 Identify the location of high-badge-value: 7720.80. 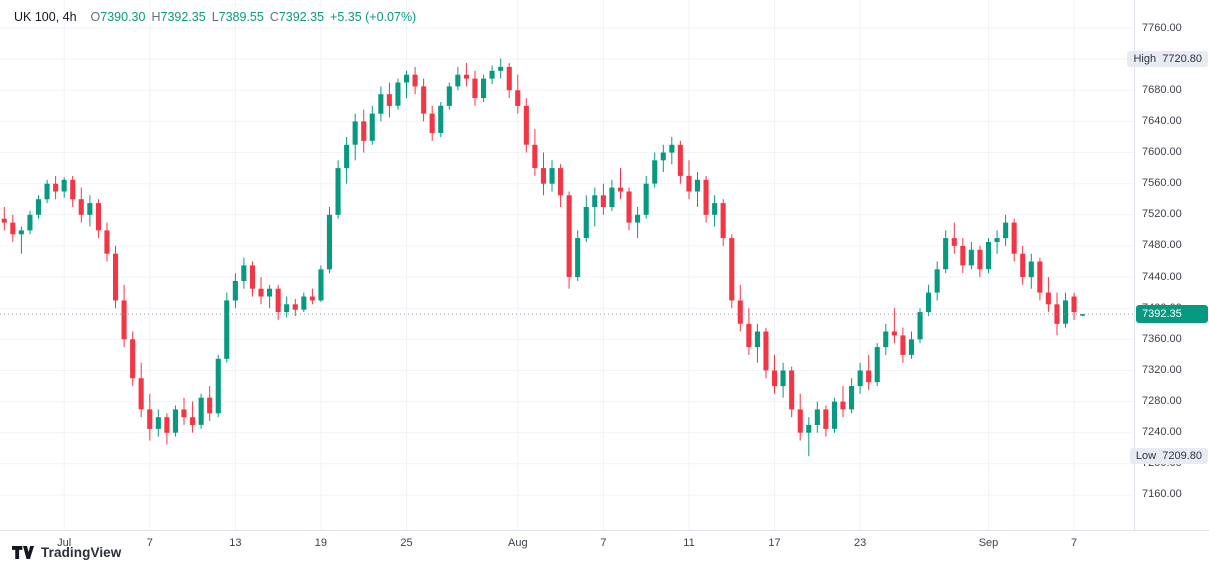
(1182, 58).